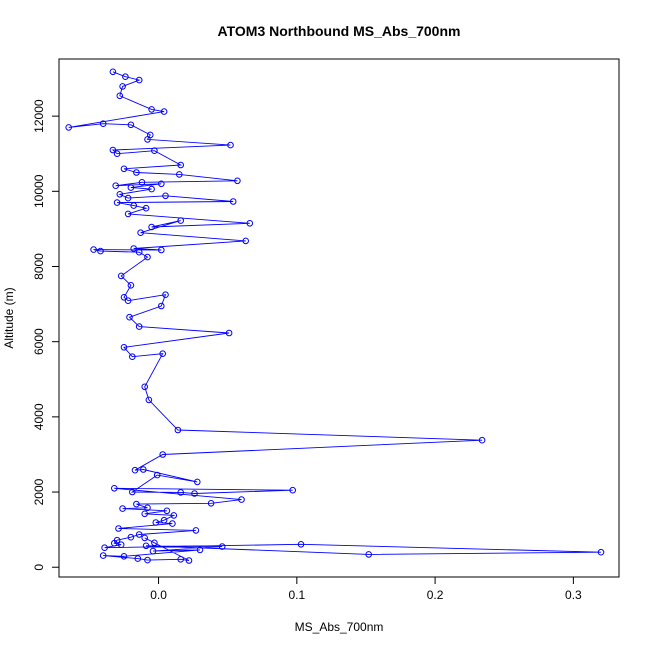  Describe the element at coordinates (46, 335) in the screenshot. I see `y-axis: 0 2000 4000 6000 8000 10000 12000` at that location.